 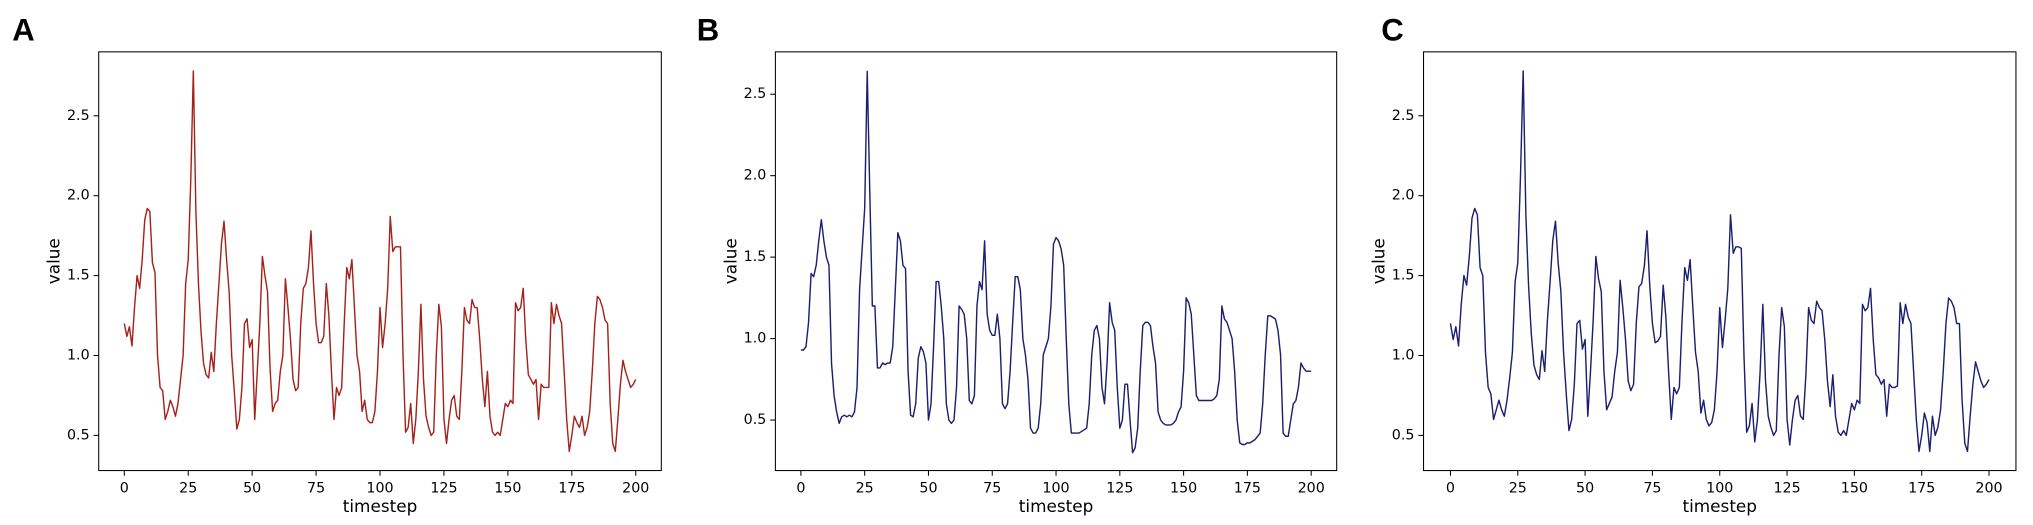 I want to click on panel-label: C, so click(x=1392, y=30).